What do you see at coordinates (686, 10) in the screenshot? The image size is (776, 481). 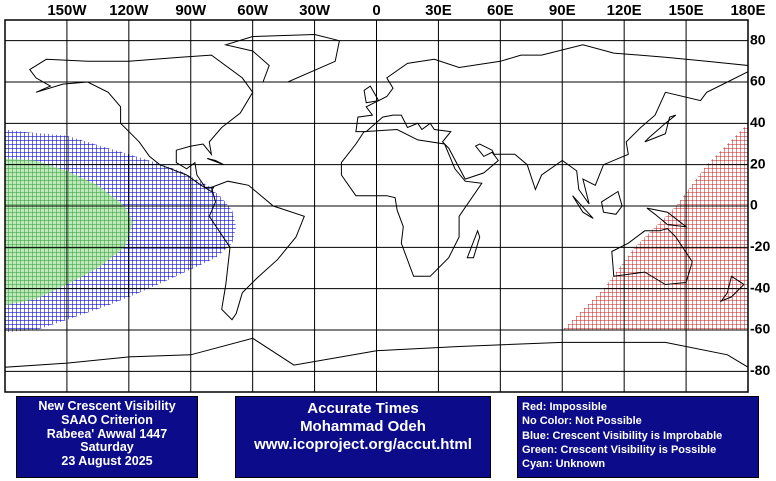 I see `lon-label: 150E` at bounding box center [686, 10].